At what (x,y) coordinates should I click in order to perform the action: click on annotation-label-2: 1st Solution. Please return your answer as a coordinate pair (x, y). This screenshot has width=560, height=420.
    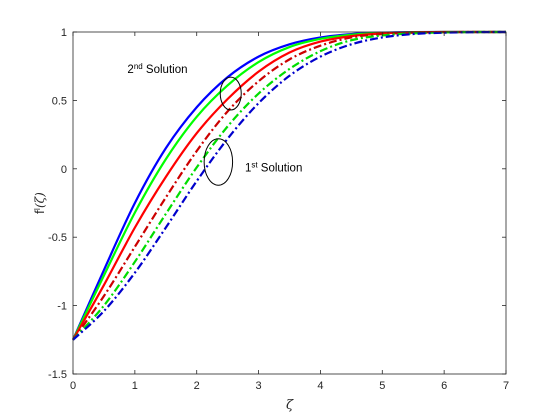
    Looking at the image, I should click on (273, 167).